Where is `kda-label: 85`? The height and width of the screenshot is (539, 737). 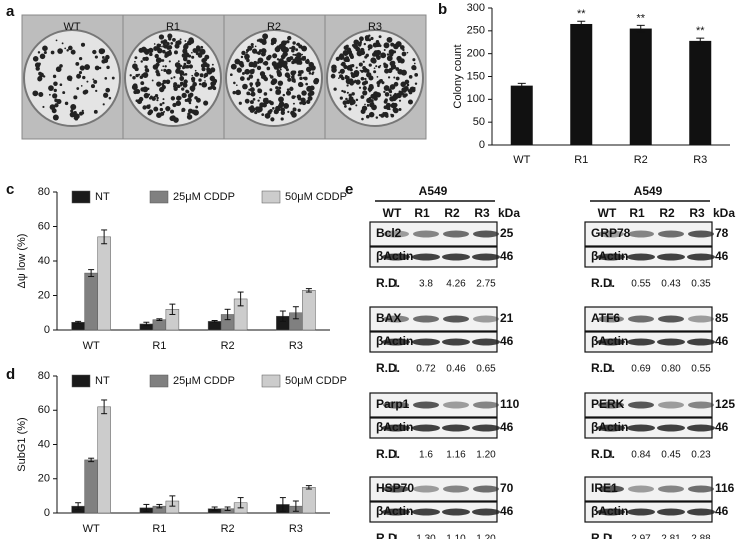 kda-label: 85 is located at coordinates (722, 318).